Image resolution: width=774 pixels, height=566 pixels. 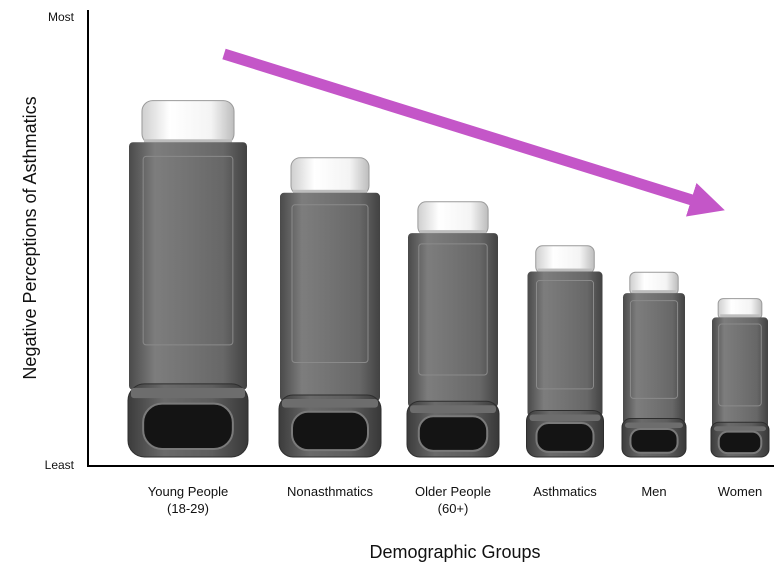 I want to click on x-tick-label-2: Older People (60+), so click(x=453, y=500).